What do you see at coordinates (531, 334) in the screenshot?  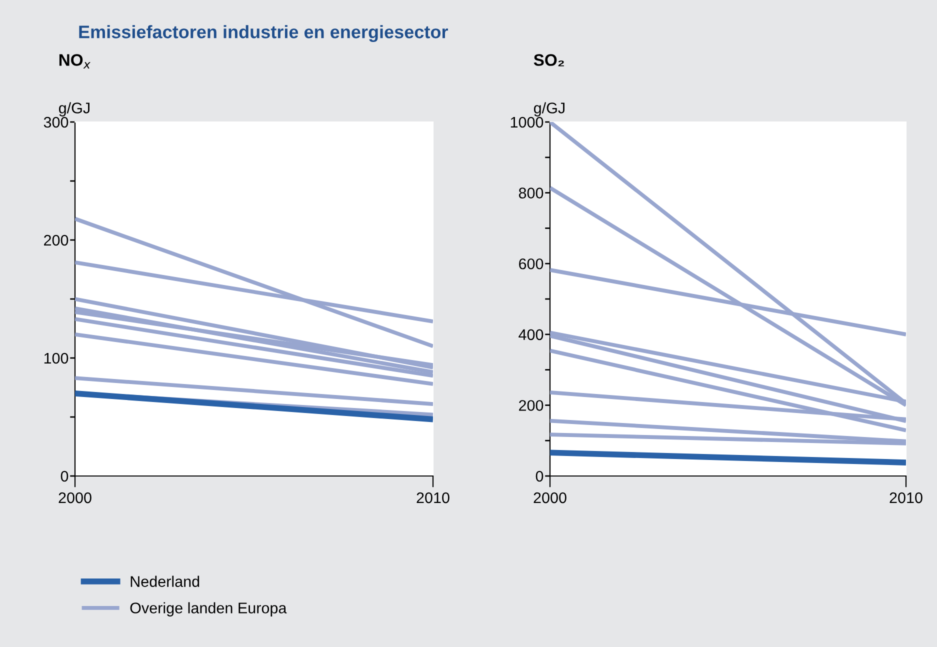 I see `y-tick-label: 400` at bounding box center [531, 334].